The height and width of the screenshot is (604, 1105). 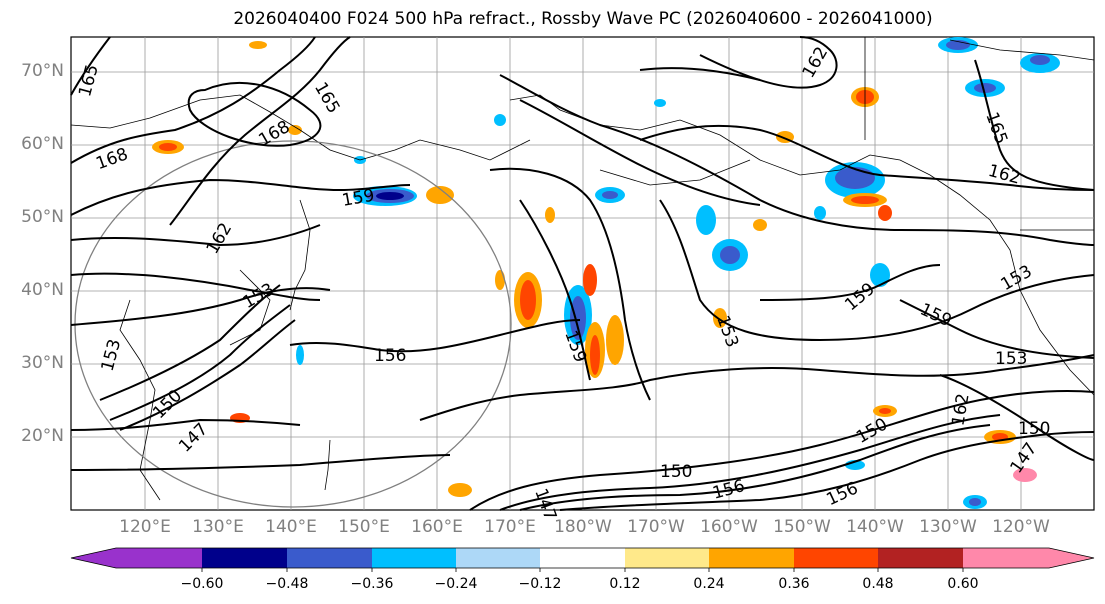 What do you see at coordinates (456, 584) in the screenshot?
I see `colorbar-tick-label: −0.24` at bounding box center [456, 584].